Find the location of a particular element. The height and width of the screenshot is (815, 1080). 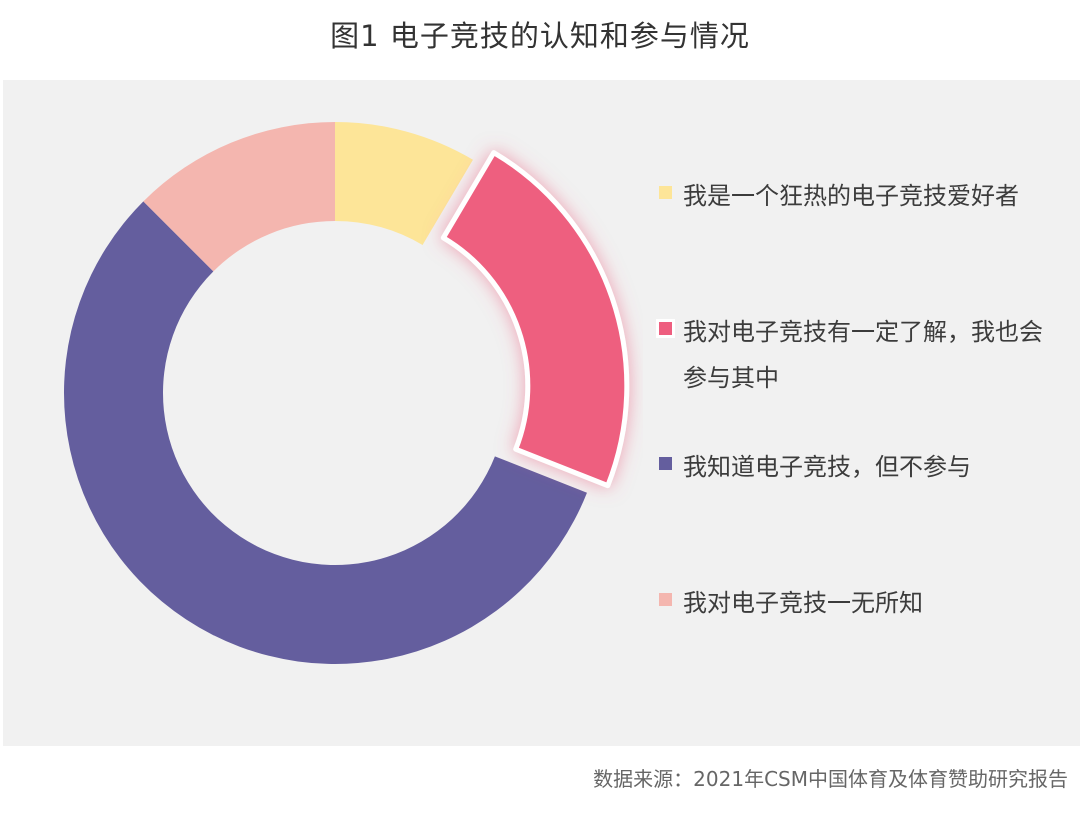

legend-label: 我知道电子竞技，但不参与 is located at coordinates (827, 467).